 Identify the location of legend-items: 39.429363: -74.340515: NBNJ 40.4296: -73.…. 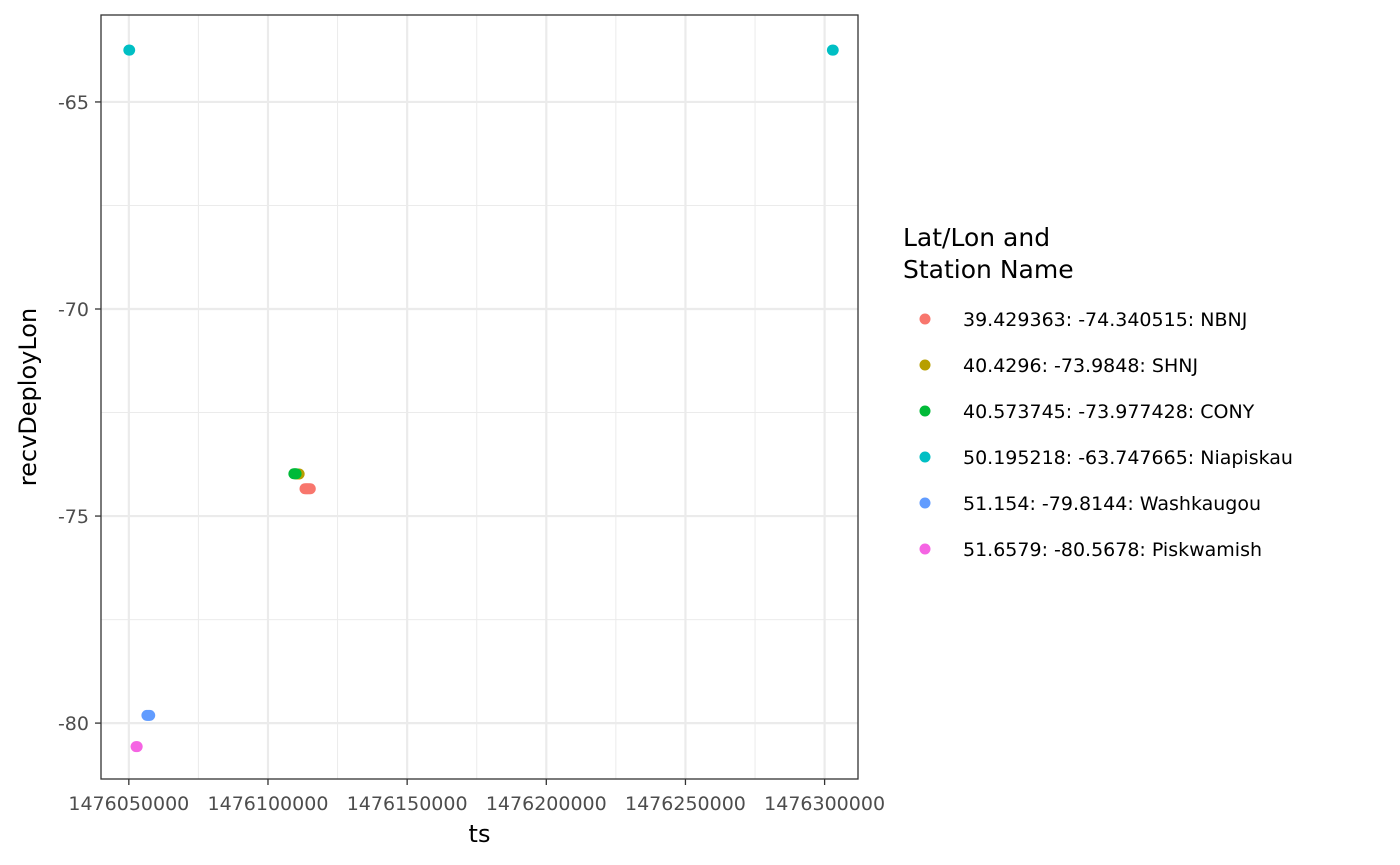
(1106, 435).